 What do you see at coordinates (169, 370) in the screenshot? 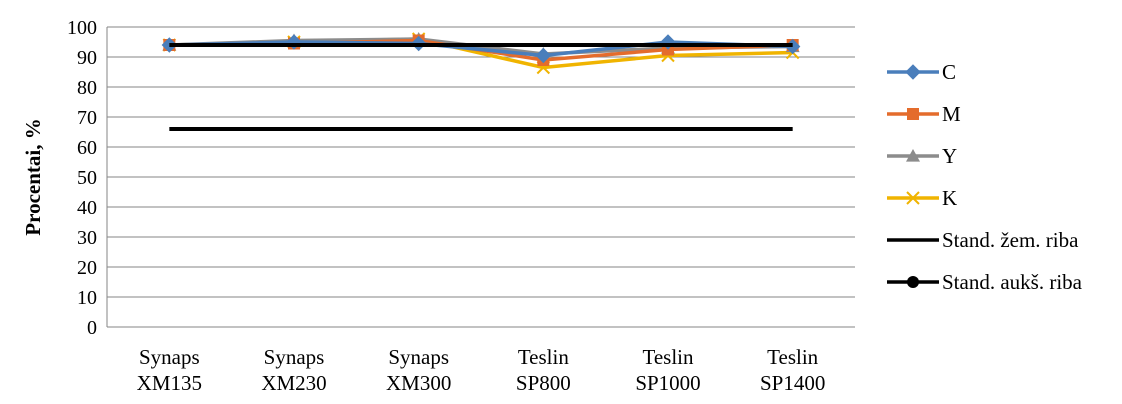
I see `x-tick-label: Synaps XM135` at bounding box center [169, 370].